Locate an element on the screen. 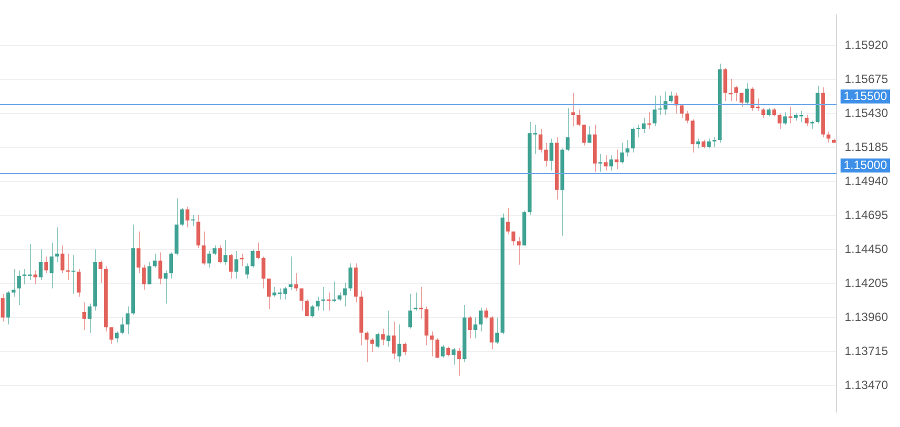 The height and width of the screenshot is (427, 900). ref-line-label: 1.15000 is located at coordinates (866, 165).